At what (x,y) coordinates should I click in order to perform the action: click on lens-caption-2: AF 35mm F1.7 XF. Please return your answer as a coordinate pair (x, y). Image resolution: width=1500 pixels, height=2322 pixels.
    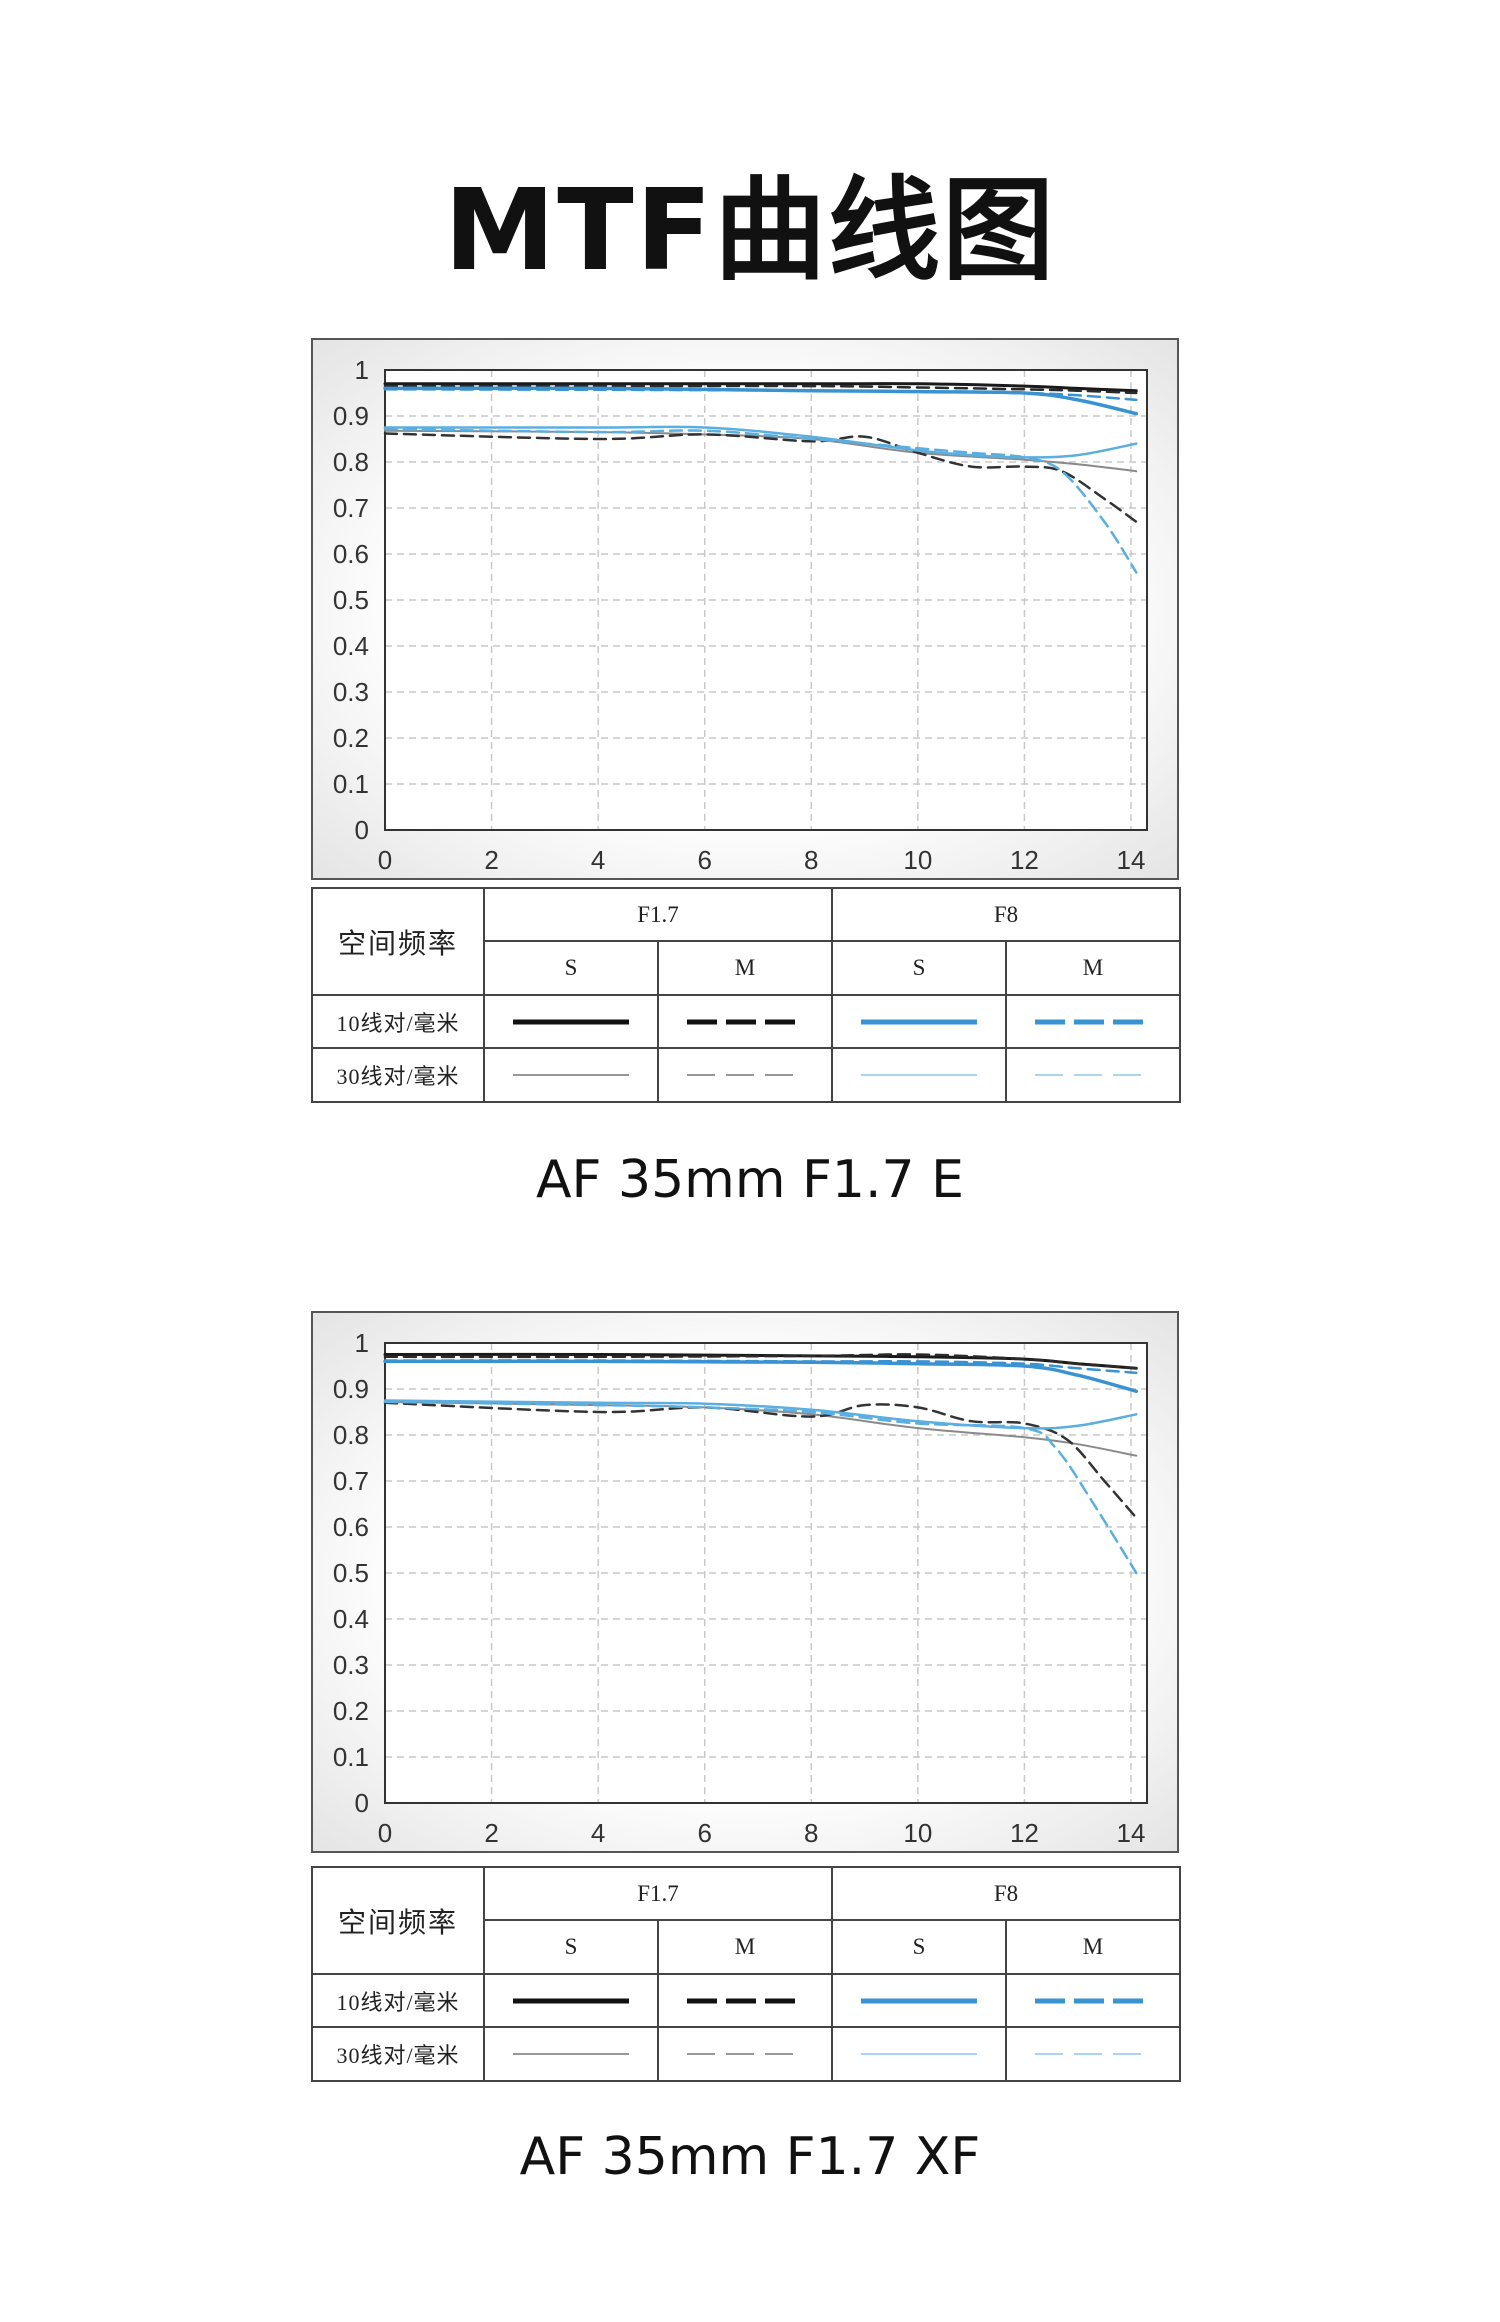
    Looking at the image, I should click on (750, 2157).